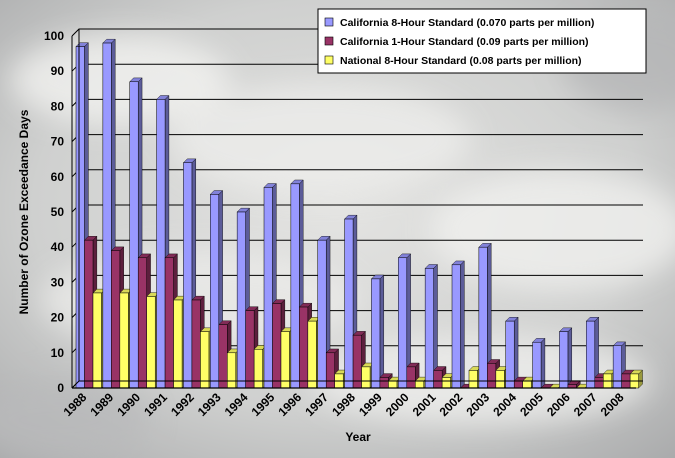 The width and height of the screenshot is (675, 458). Describe the element at coordinates (58, 106) in the screenshot. I see `y-tick-label: 80` at that location.